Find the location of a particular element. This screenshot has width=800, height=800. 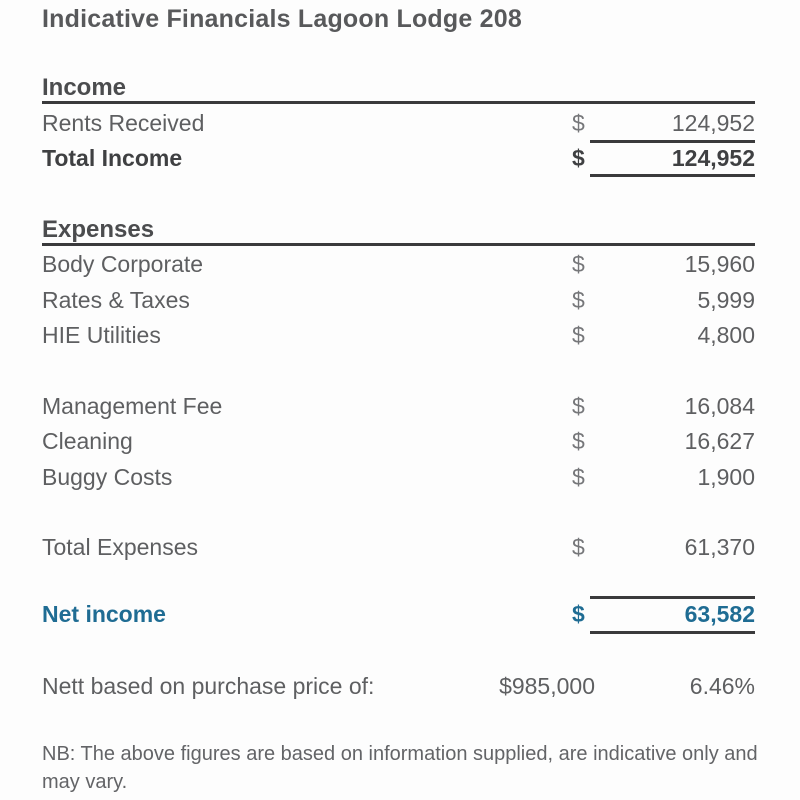

expenses-section-heading: Expenses is located at coordinates (98, 229).